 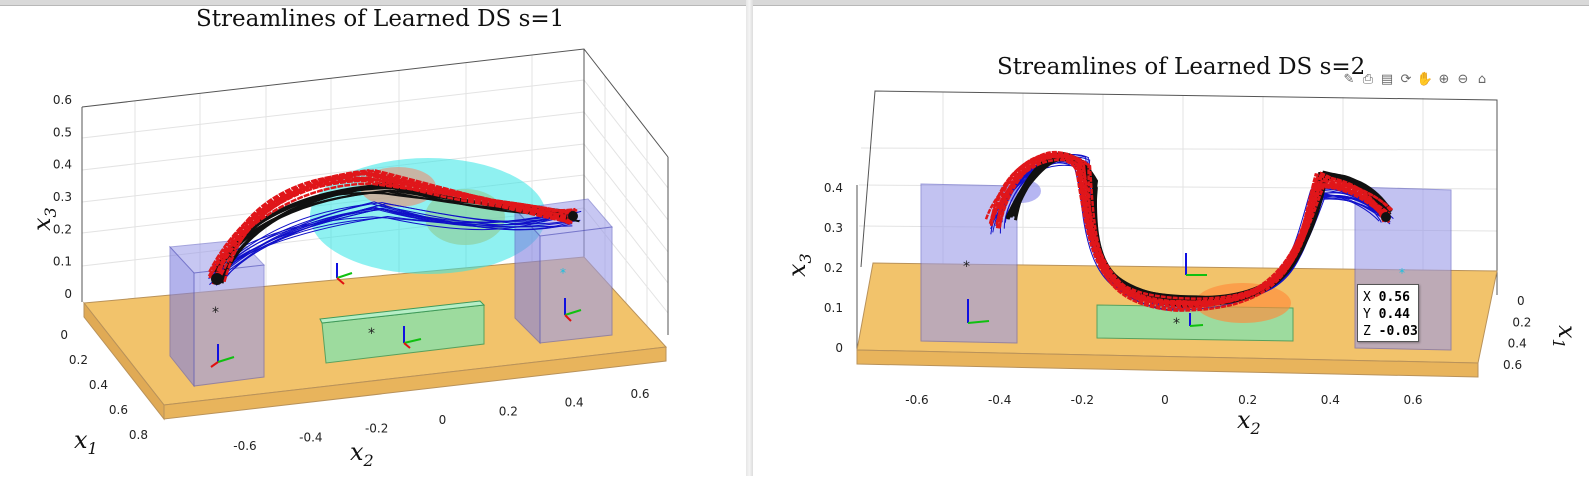 What do you see at coordinates (1482, 79) in the screenshot?
I see `home-icon: ⌂` at bounding box center [1482, 79].